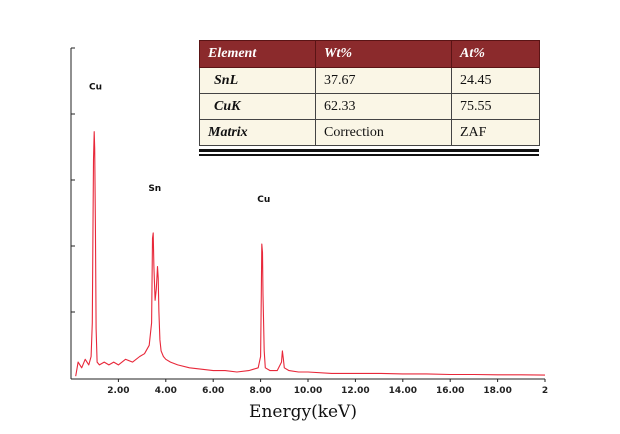 This screenshot has height=434, width=620. I want to click on x-tick-label: 10.00, so click(308, 391).